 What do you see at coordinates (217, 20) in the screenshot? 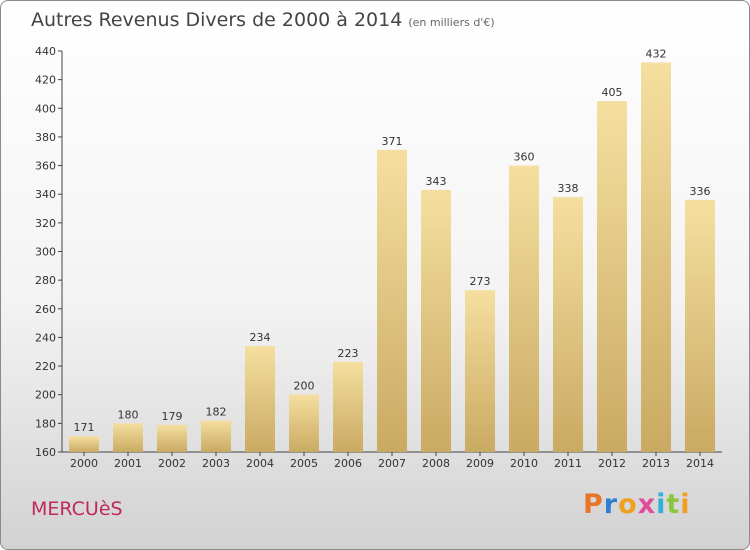
I see `title-text: Autres Revenus Divers de 2000 à 2014` at bounding box center [217, 20].